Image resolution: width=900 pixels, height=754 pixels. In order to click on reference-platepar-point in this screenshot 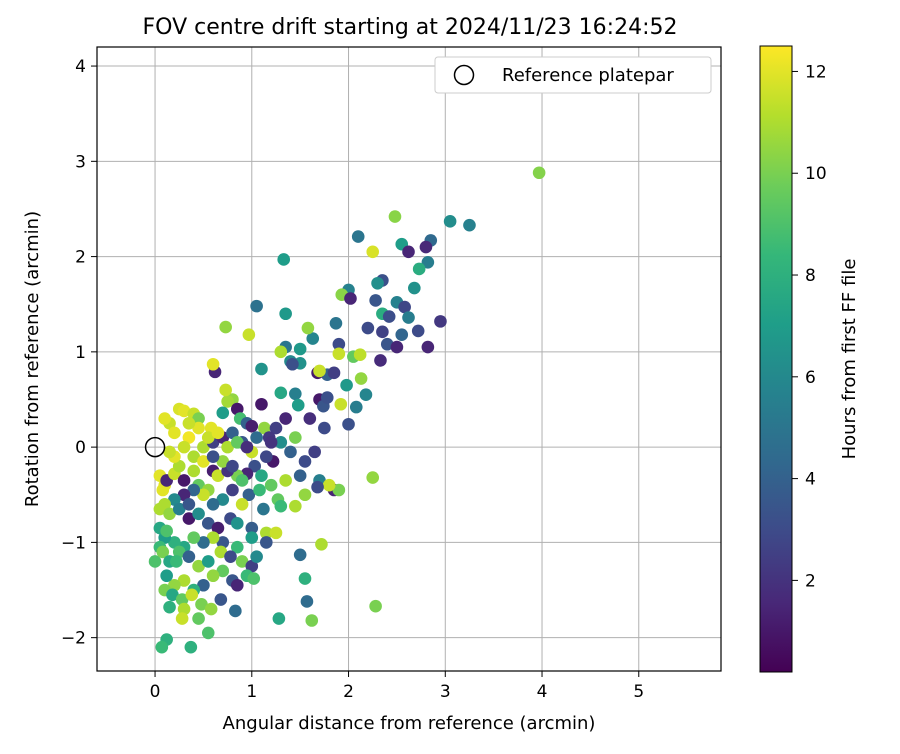, I will do `click(155, 447)`.